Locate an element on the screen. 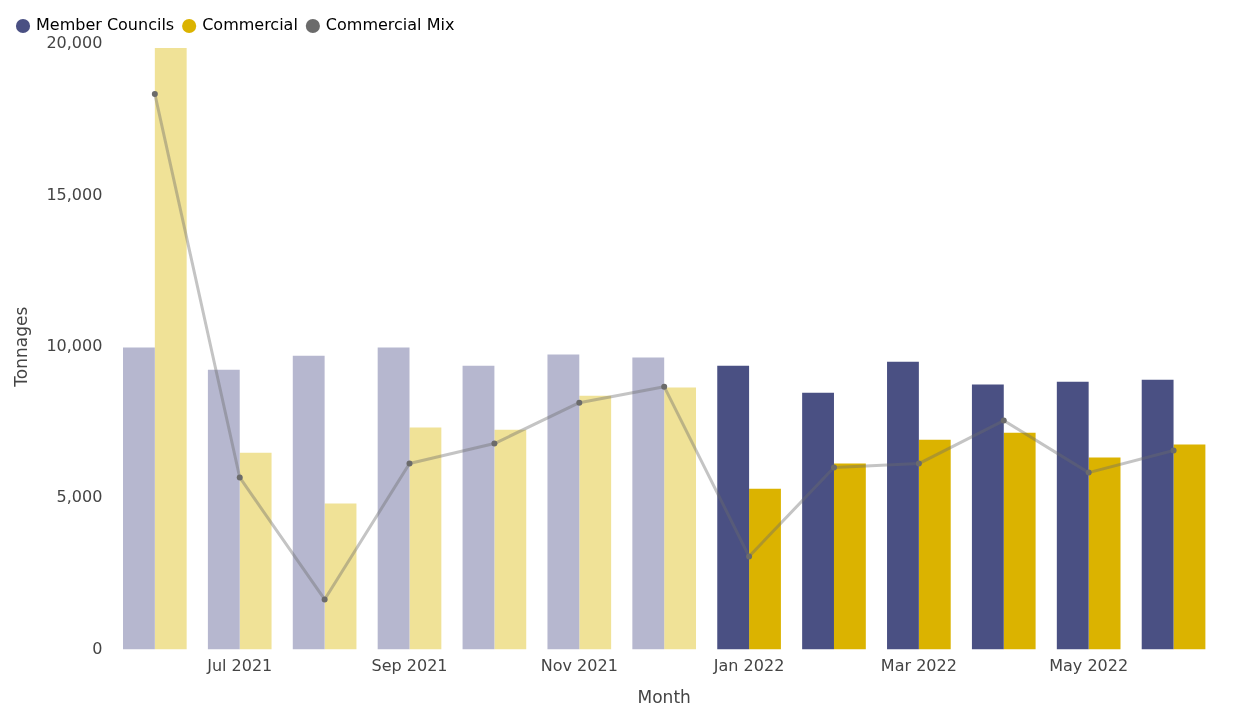  legend-label: Member Councils is located at coordinates (105, 25).